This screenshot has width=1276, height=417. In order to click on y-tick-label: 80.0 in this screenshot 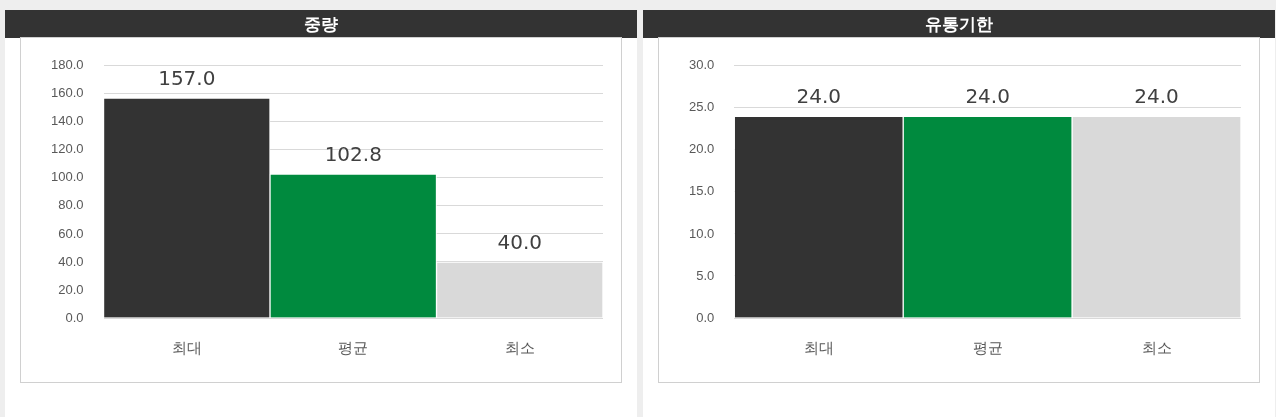, I will do `click(71, 205)`.